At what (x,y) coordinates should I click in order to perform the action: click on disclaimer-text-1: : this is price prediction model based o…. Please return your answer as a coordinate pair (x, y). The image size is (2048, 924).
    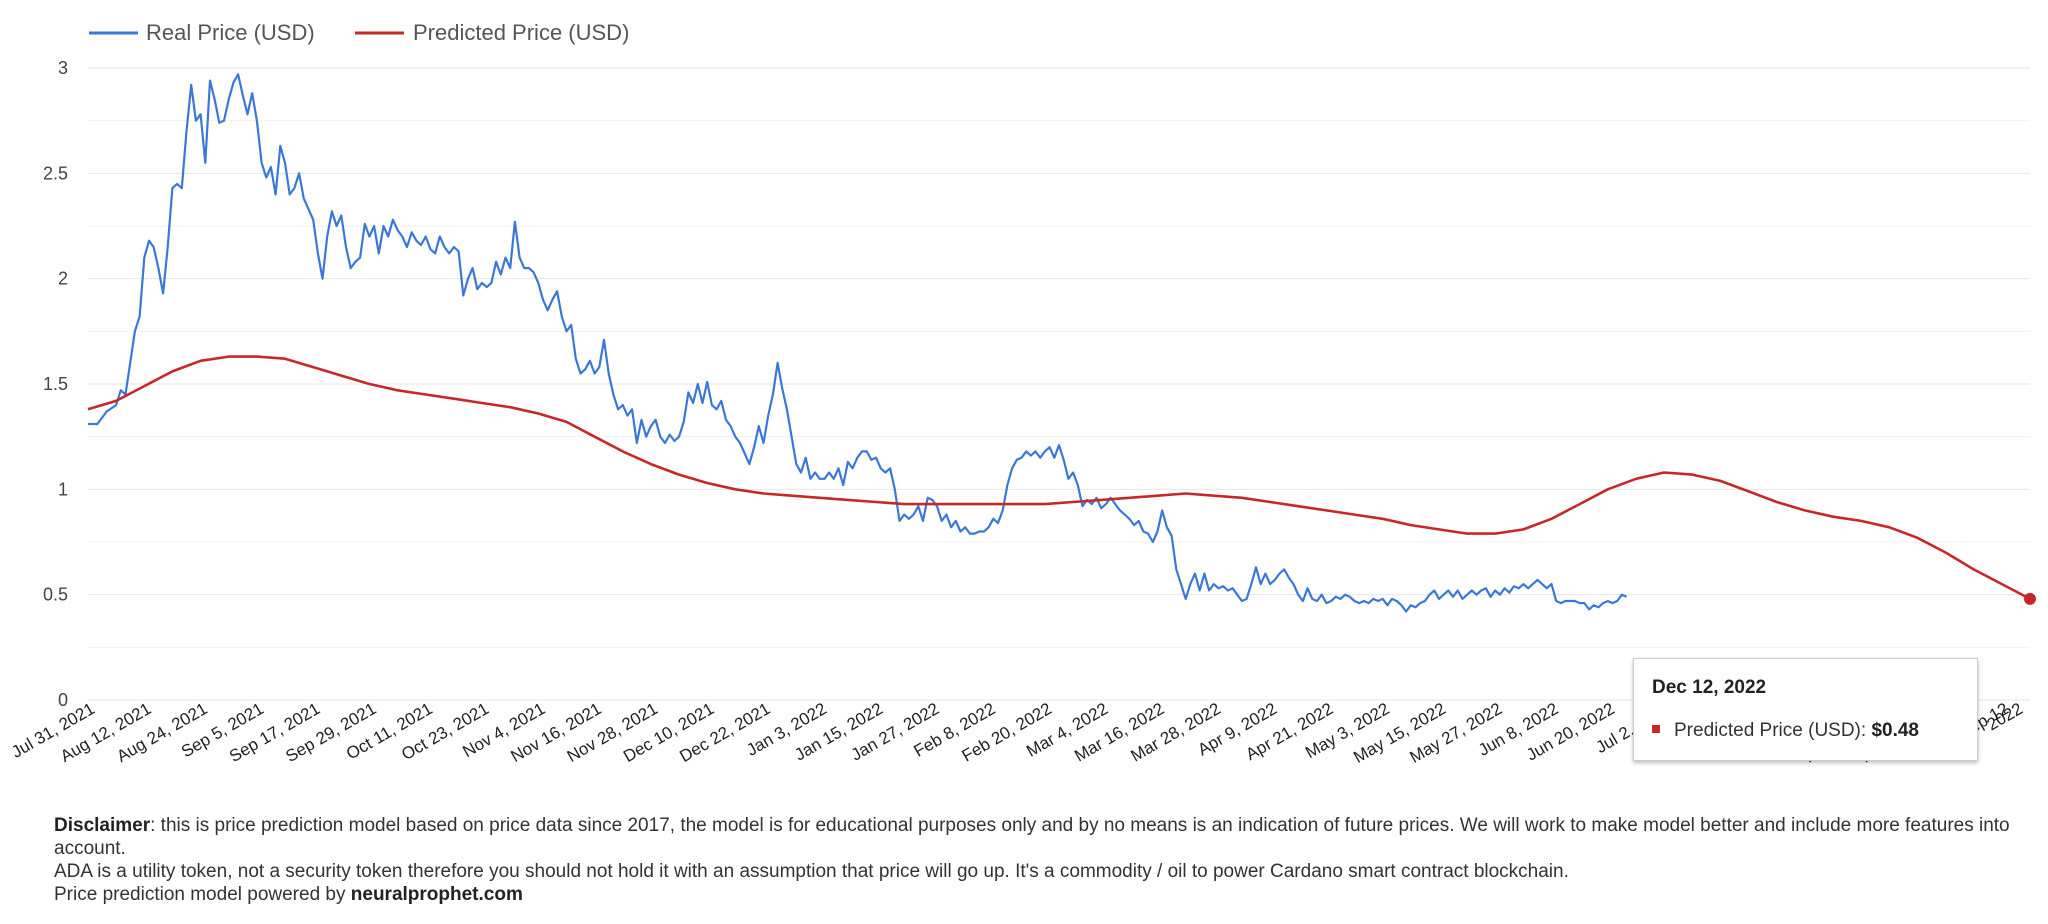
    Looking at the image, I should click on (1032, 837).